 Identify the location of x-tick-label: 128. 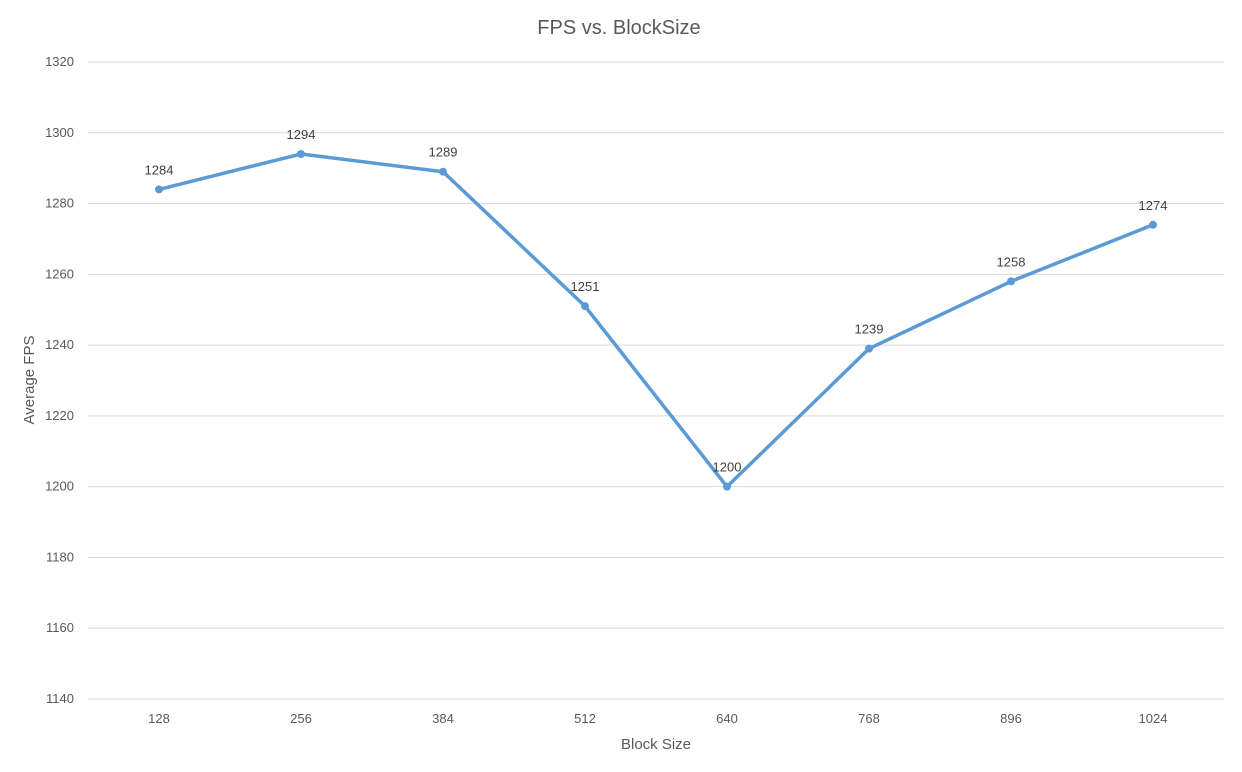
(159, 718).